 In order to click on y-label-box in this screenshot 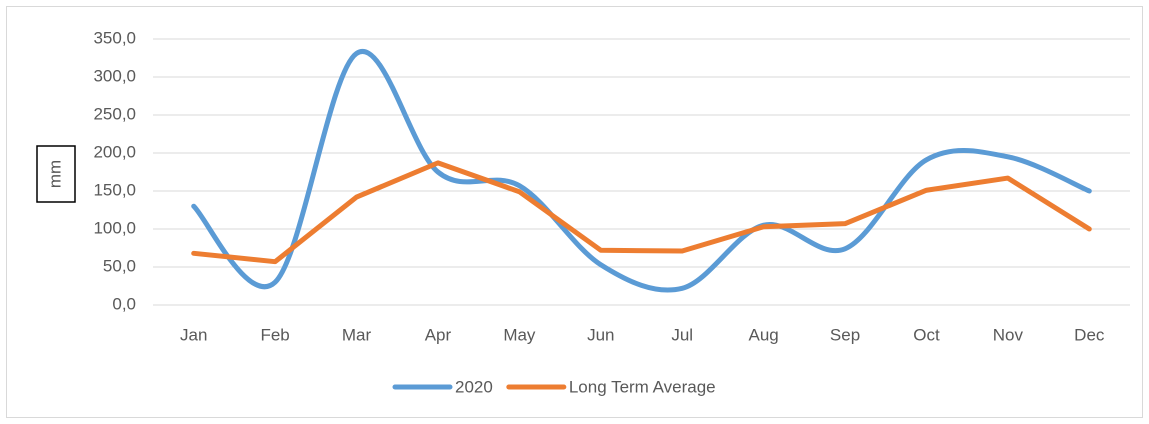, I will do `click(56, 174)`.